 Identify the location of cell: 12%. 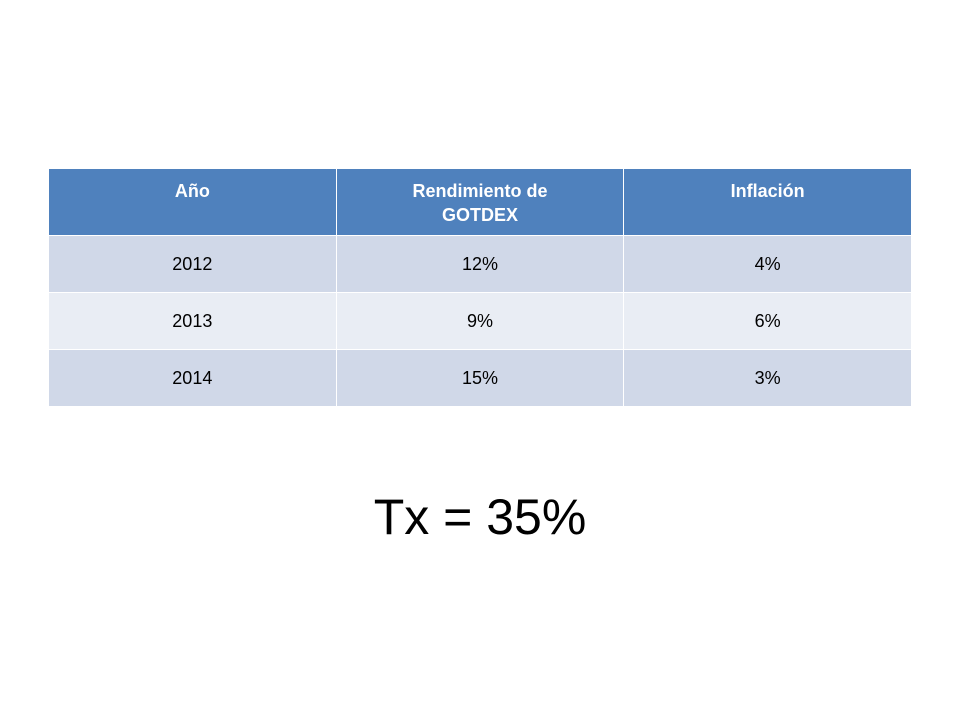
(480, 264).